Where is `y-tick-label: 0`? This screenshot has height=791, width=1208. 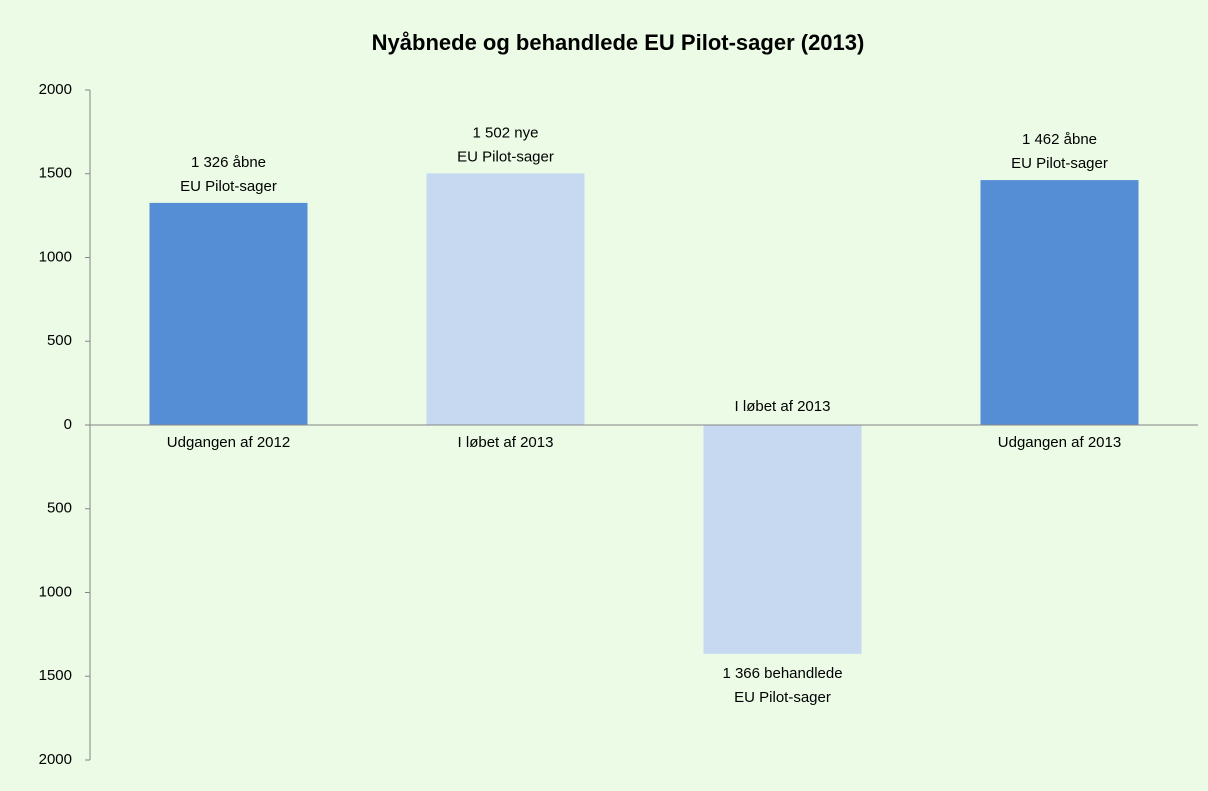
y-tick-label: 0 is located at coordinates (68, 424).